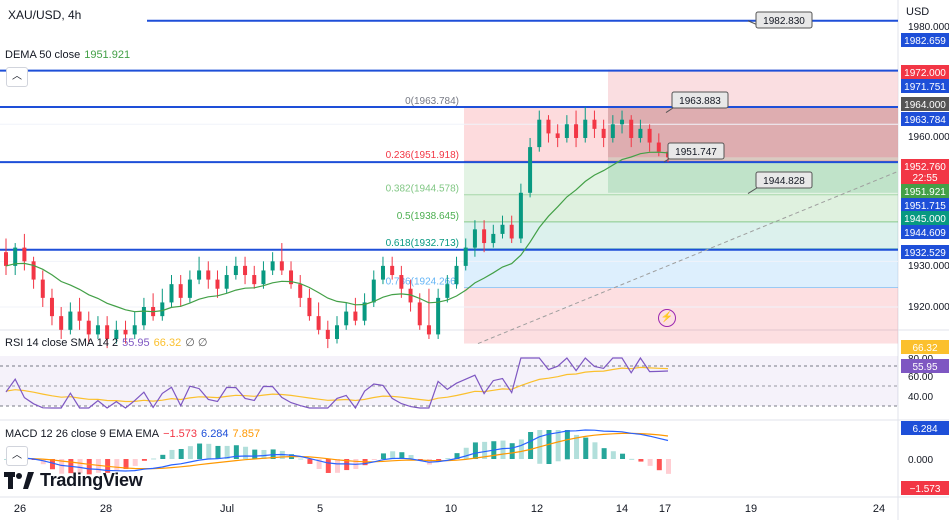 The height and width of the screenshot is (520, 949). What do you see at coordinates (879, 509) in the screenshot?
I see `time-tick: 24` at bounding box center [879, 509].